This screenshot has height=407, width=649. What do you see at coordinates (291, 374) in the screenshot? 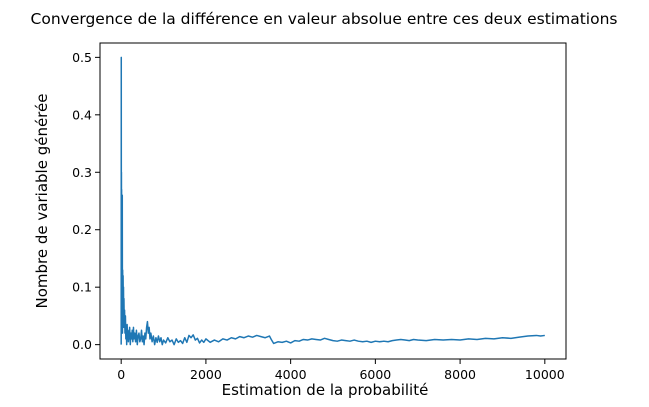
I see `x-tick-label: 4000` at bounding box center [291, 374].